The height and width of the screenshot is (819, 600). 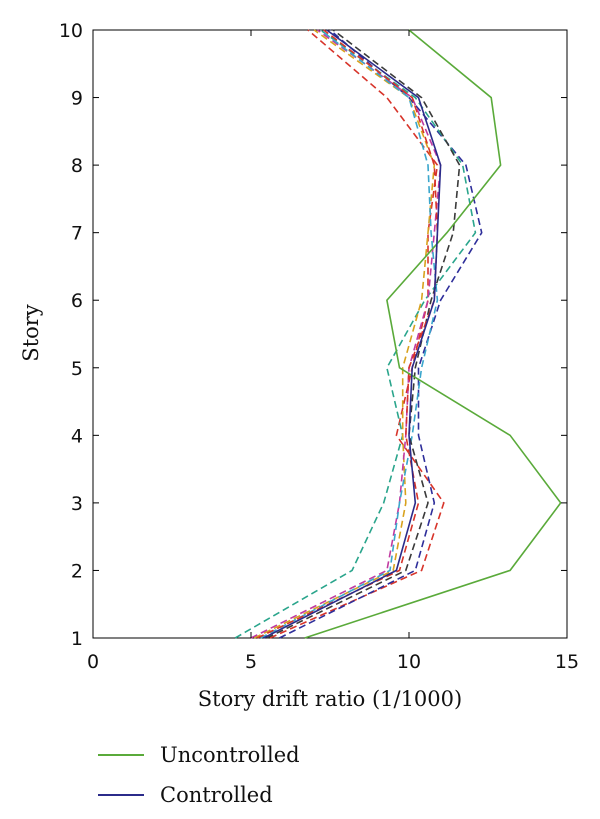 I want to click on legend-label-uncontrolled: Uncontrolled, so click(x=230, y=755).